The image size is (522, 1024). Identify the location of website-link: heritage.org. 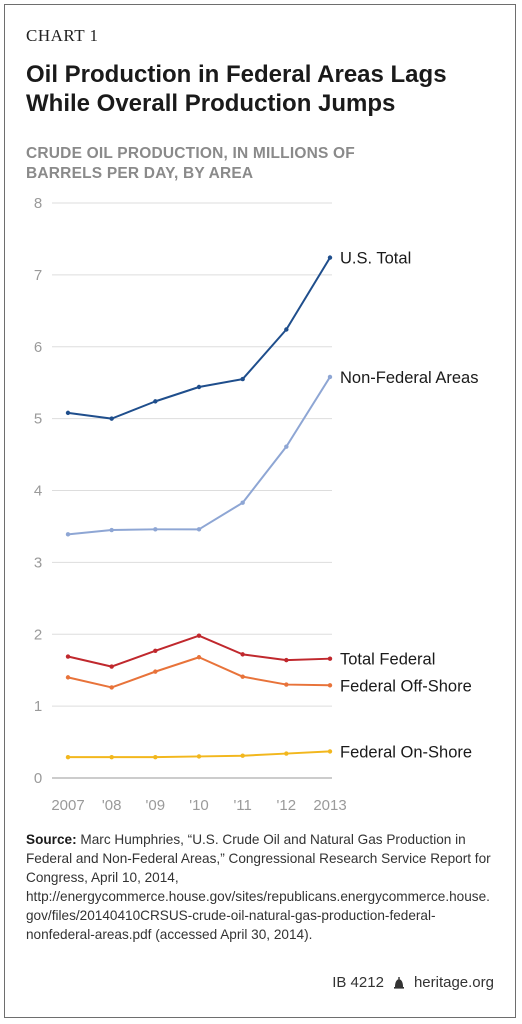
(453, 982).